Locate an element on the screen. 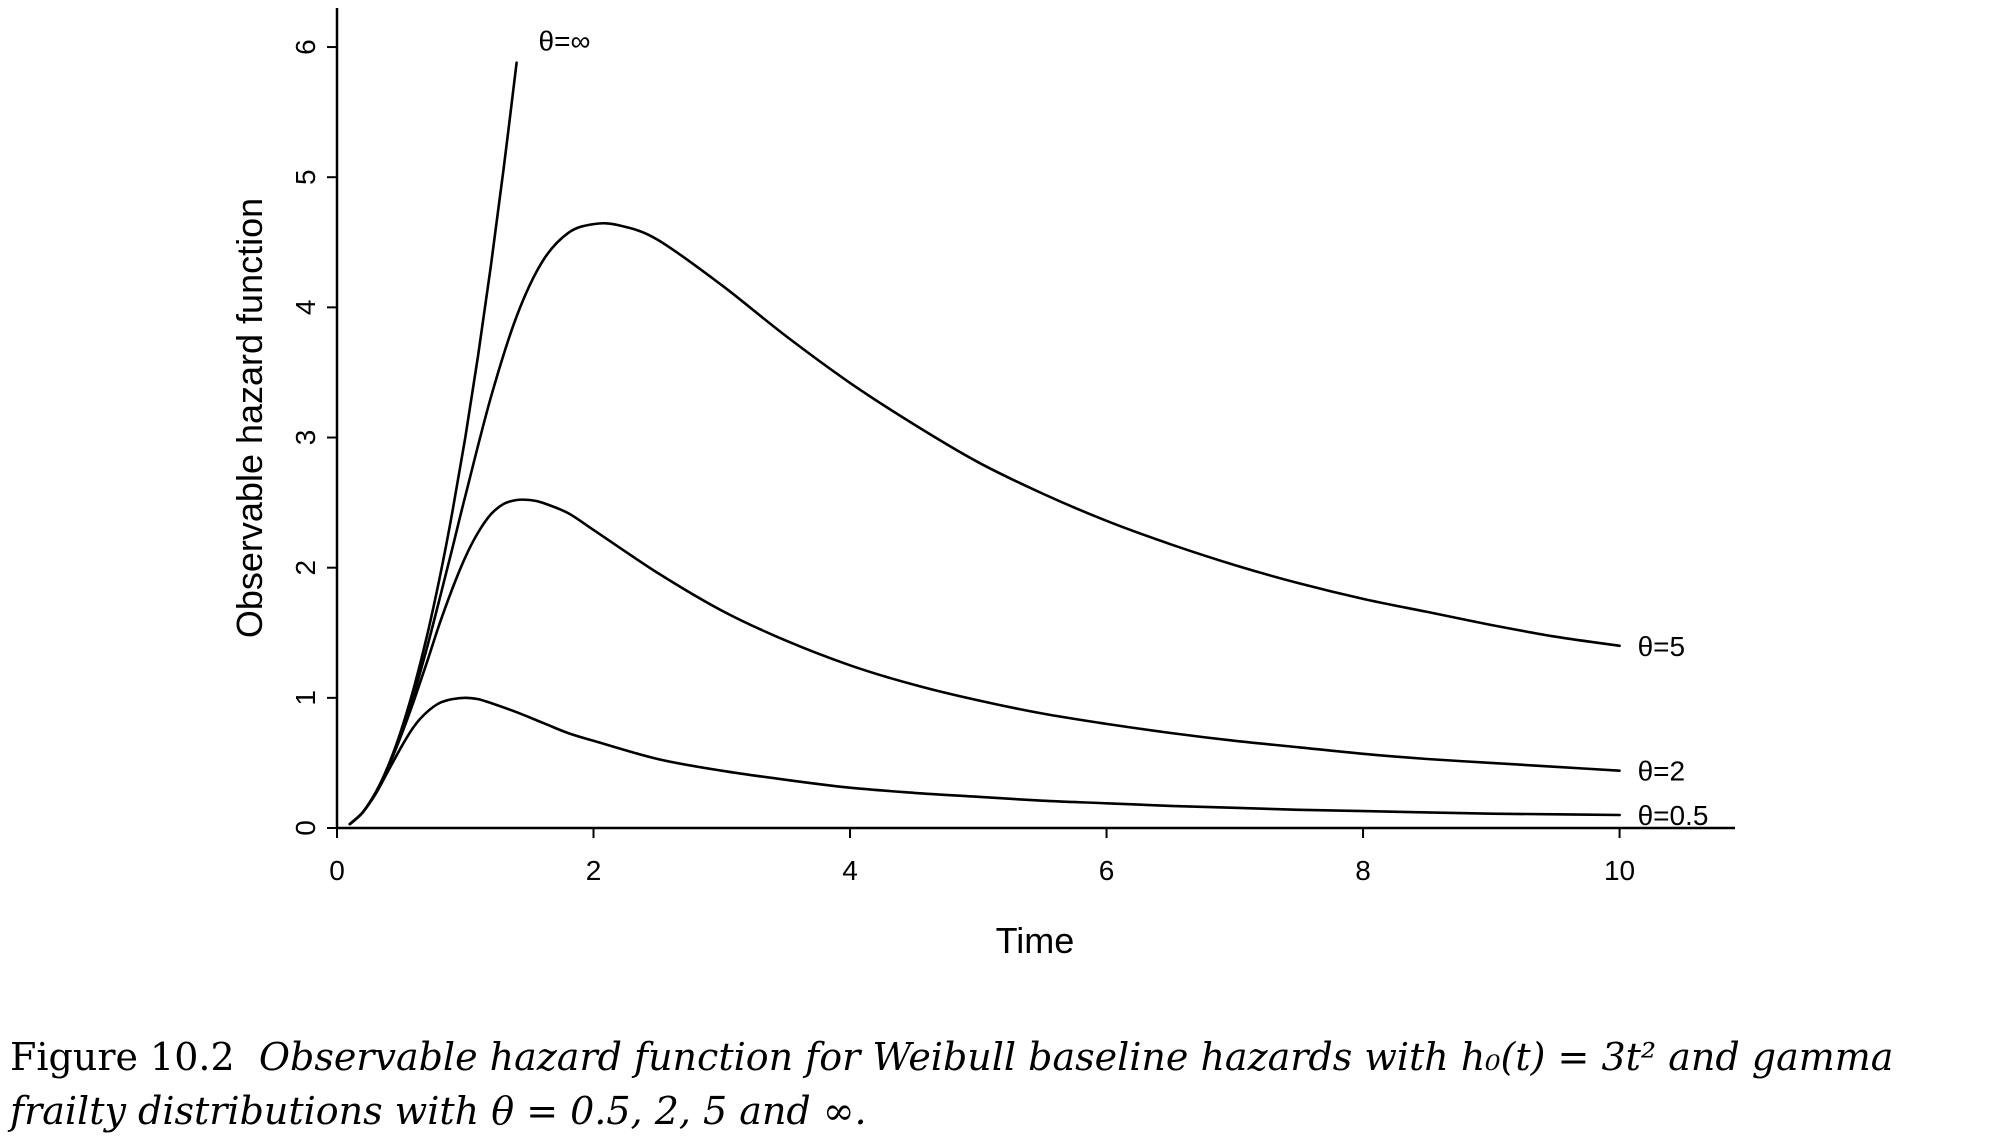 The height and width of the screenshot is (1147, 1997). figure-caption-label: Figure 10.2 is located at coordinates (122, 1057).